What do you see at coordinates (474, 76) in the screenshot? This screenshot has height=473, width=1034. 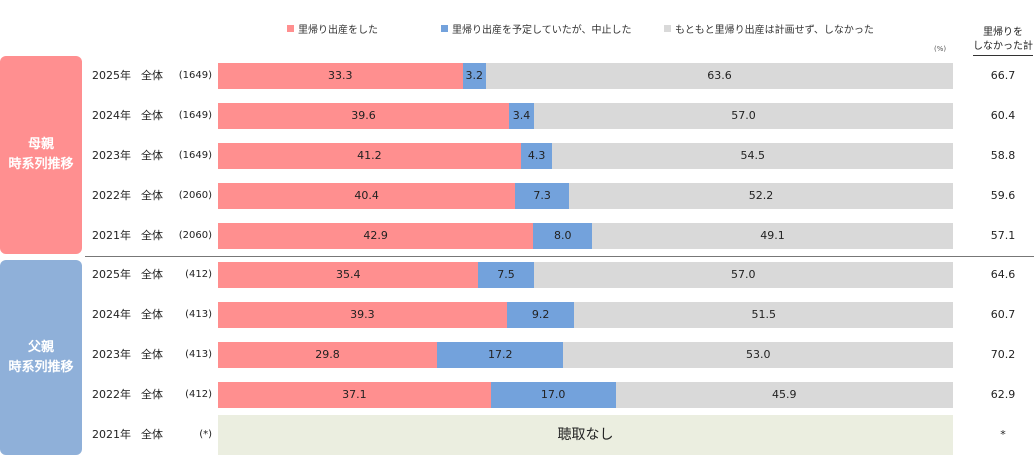 I see `bar-segment-cancelled: 3.2` at bounding box center [474, 76].